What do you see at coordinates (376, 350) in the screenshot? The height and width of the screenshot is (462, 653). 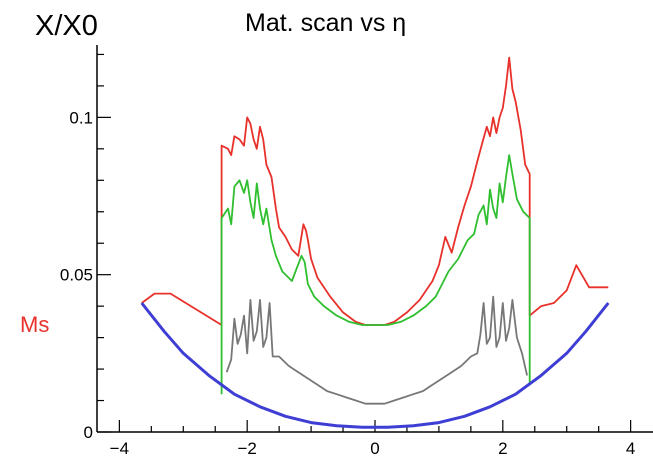 I see `series-gray-line` at bounding box center [376, 350].